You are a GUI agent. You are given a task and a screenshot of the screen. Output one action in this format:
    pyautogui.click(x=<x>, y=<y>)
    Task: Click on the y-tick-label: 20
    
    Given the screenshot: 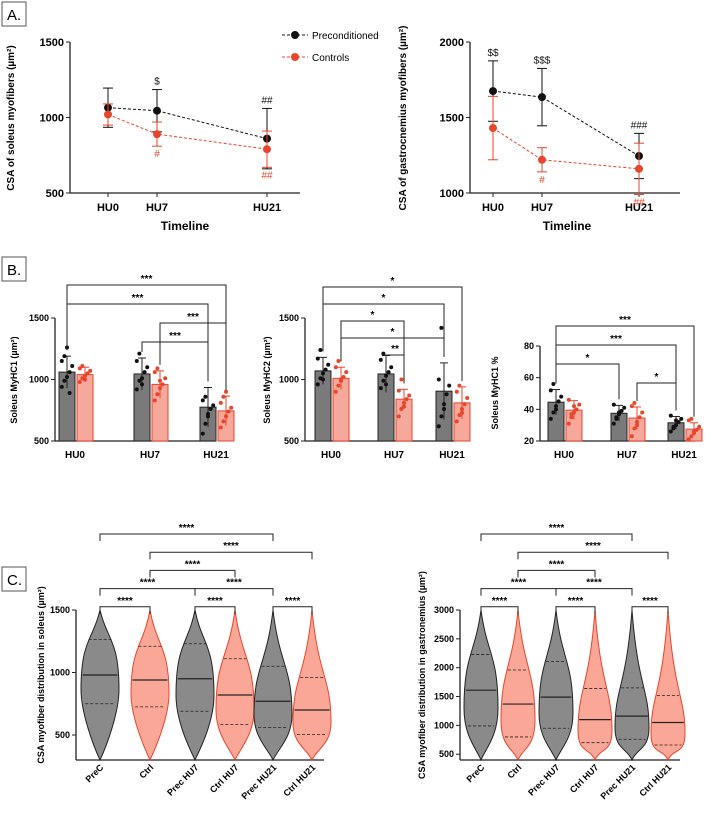 What is the action you would take?
    pyautogui.click(x=529, y=441)
    